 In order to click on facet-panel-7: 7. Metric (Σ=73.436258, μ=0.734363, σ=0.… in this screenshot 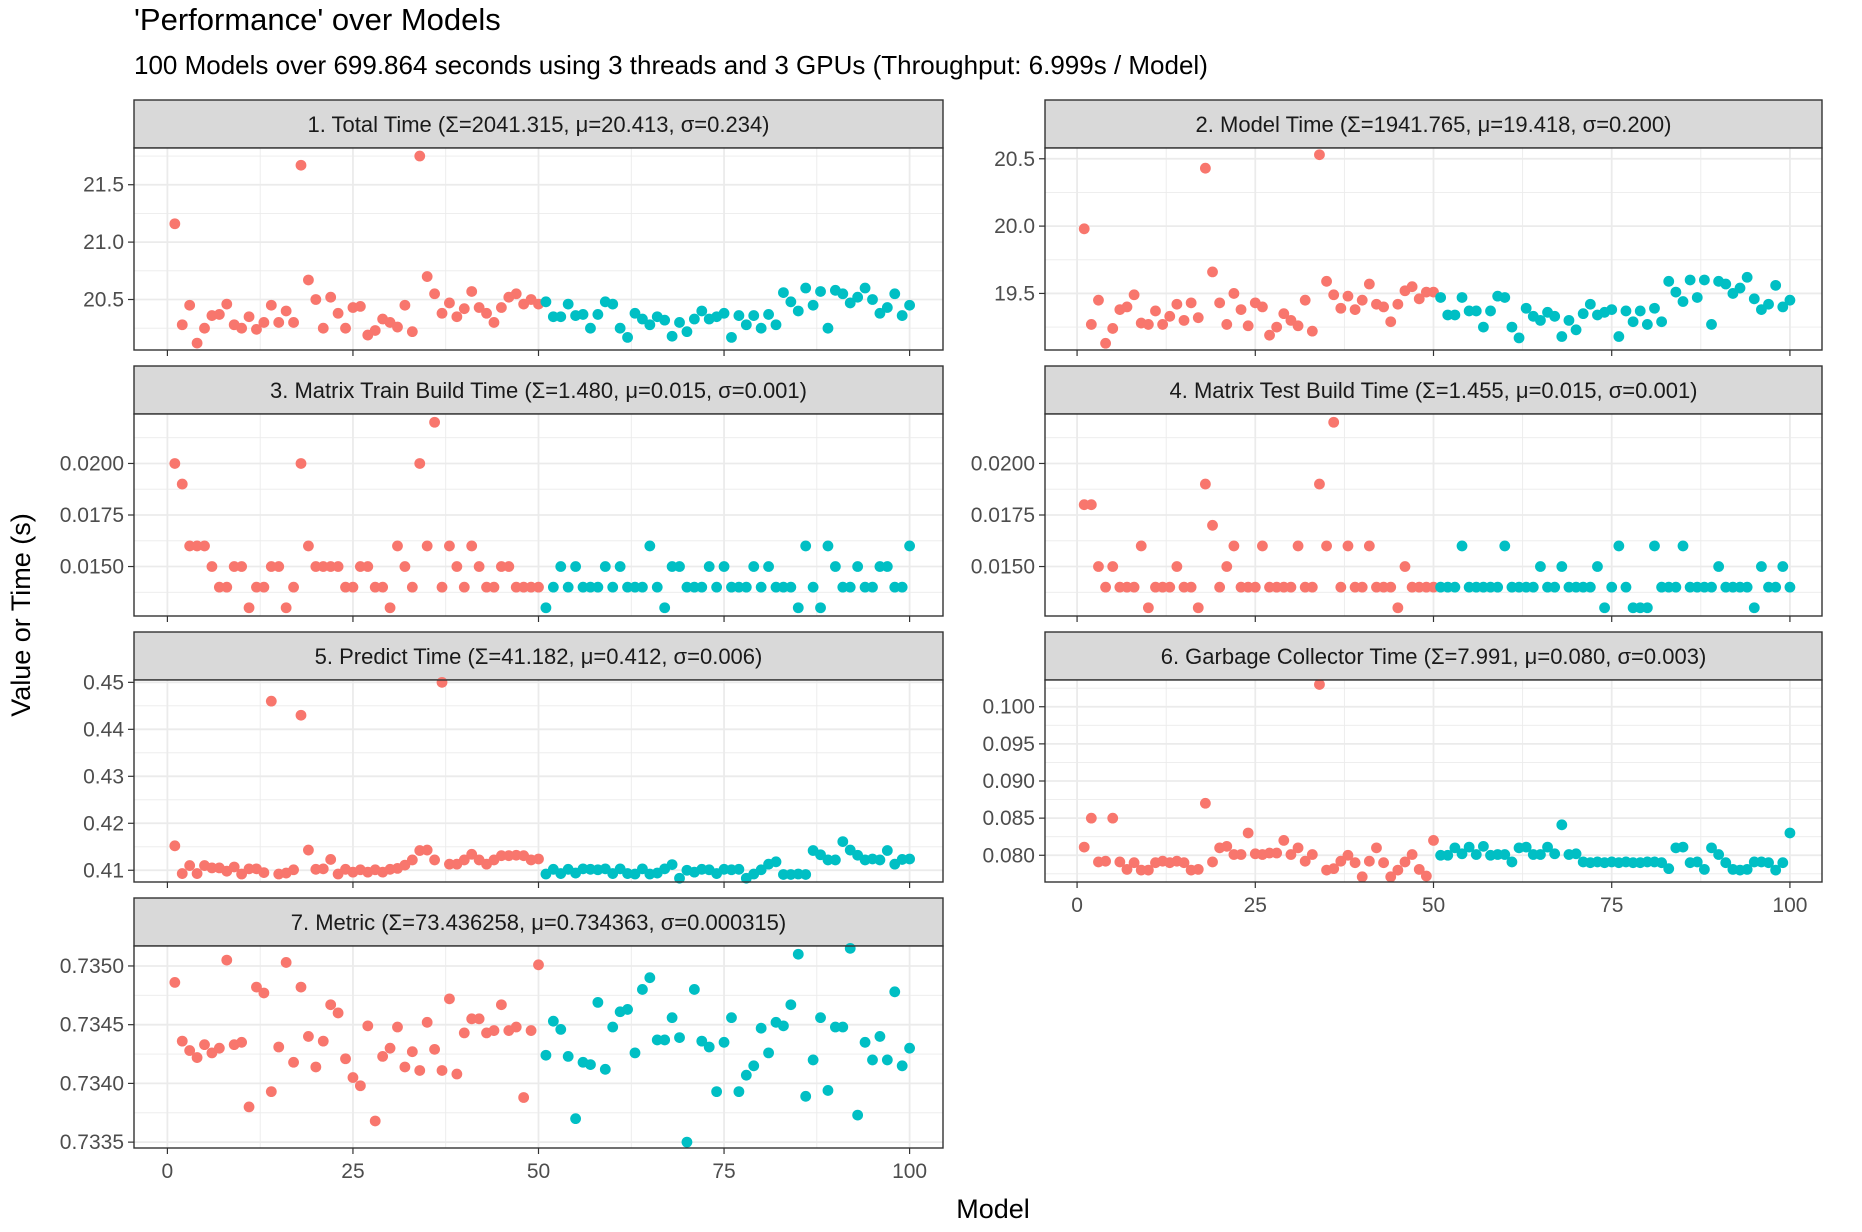, I will do `click(502, 1040)`.